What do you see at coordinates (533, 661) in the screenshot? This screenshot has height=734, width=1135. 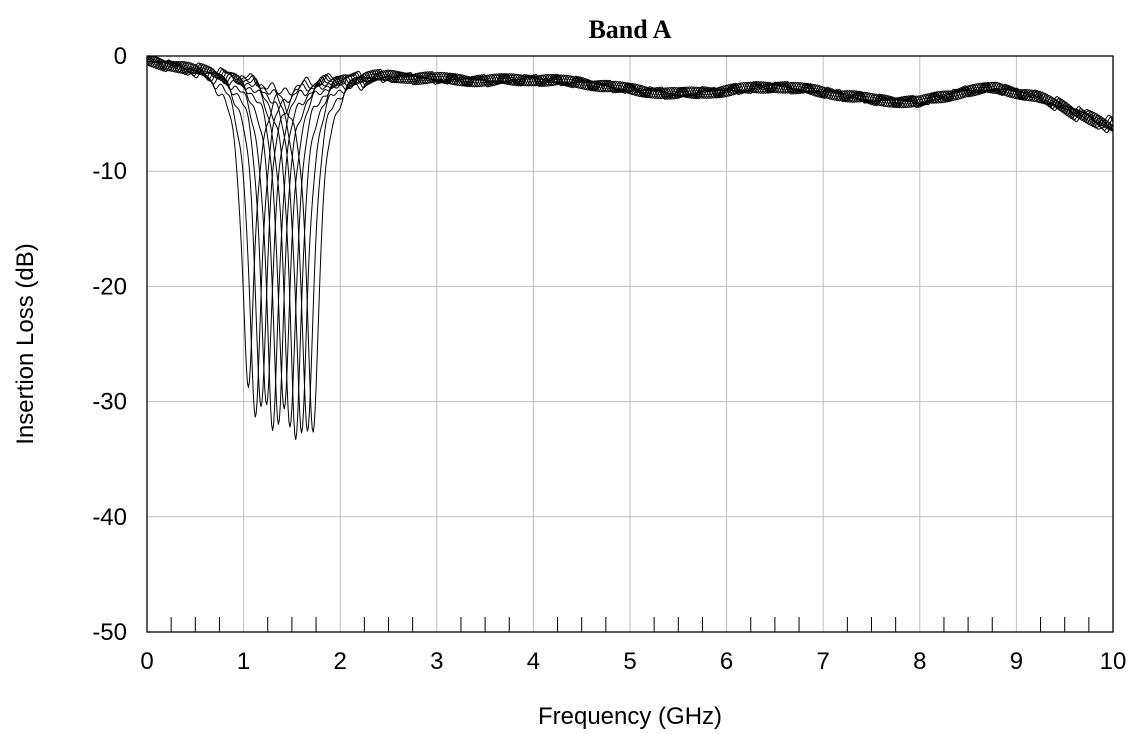 I see `x-tick-label-4: 4` at bounding box center [533, 661].